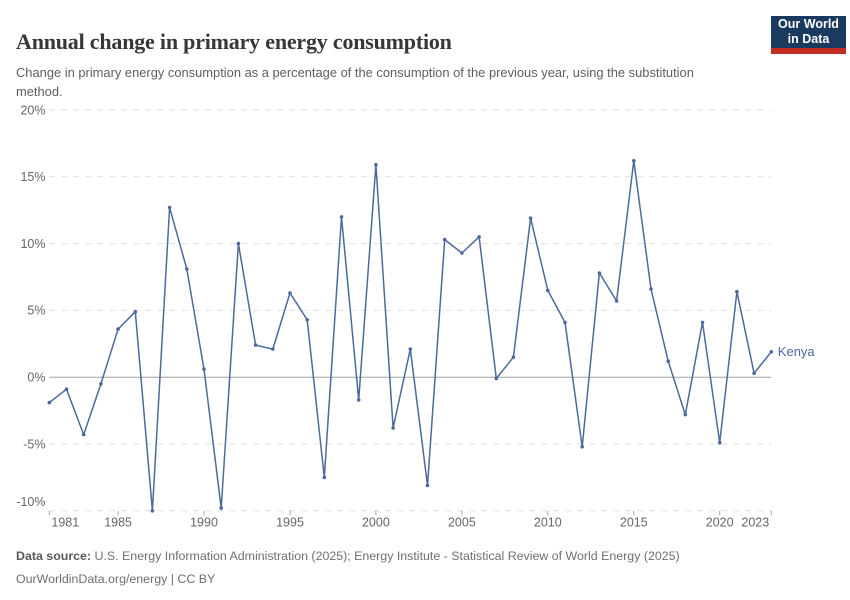  Describe the element at coordinates (720, 523) in the screenshot. I see `x-tick-label: 2020` at that location.